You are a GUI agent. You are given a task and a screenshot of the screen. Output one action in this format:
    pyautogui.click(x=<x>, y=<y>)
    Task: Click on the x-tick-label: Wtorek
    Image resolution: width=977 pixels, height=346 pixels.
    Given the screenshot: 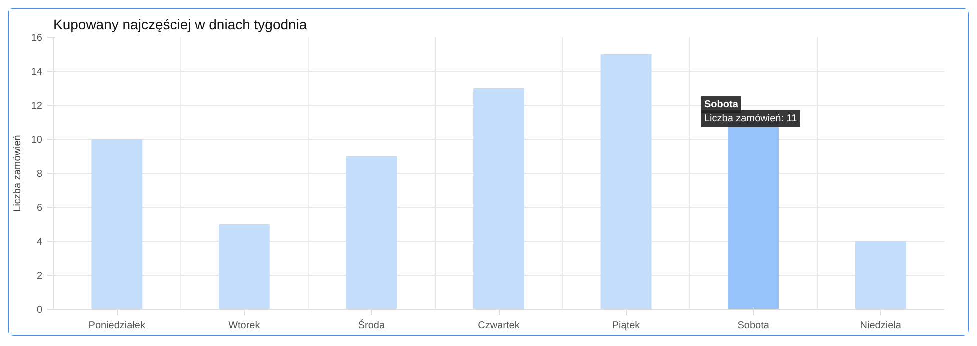 What is the action you would take?
    pyautogui.click(x=245, y=326)
    